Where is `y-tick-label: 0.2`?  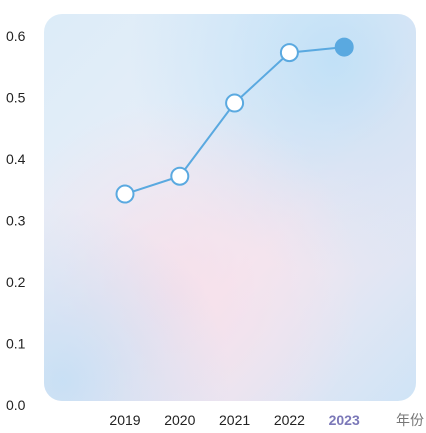 y-tick-label: 0.2 is located at coordinates (16, 282).